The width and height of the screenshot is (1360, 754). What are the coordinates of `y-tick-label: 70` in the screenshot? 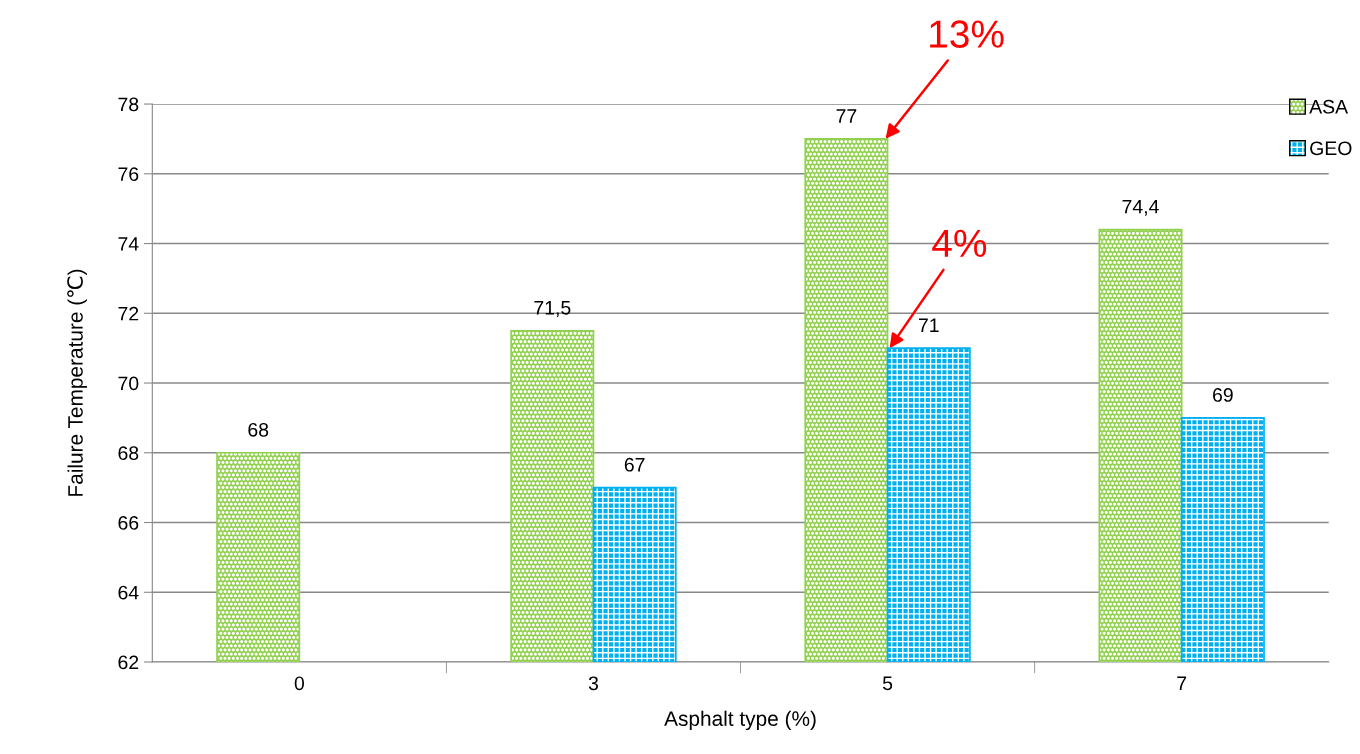 It's located at (128, 383).